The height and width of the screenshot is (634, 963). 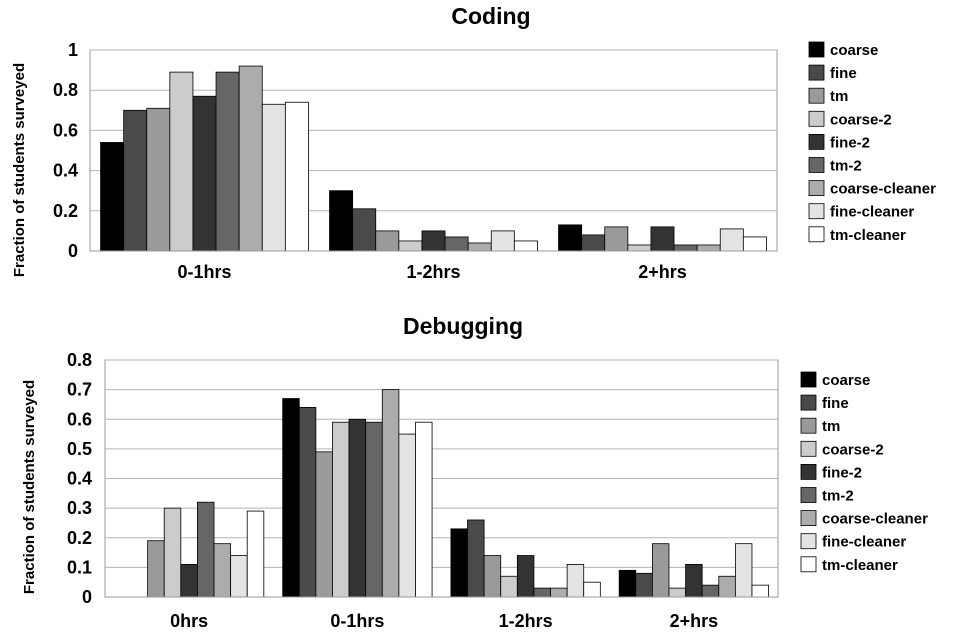 What do you see at coordinates (79, 538) in the screenshot?
I see `y-tick-label: 0.2` at bounding box center [79, 538].